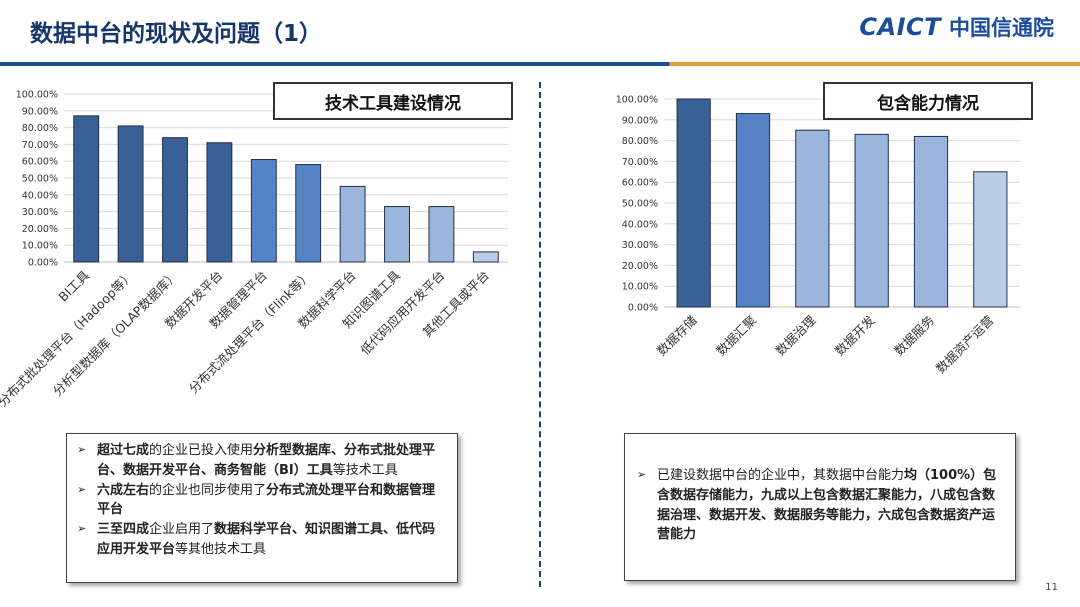  I want to click on bold-text-run: 超过七成, so click(123, 450).